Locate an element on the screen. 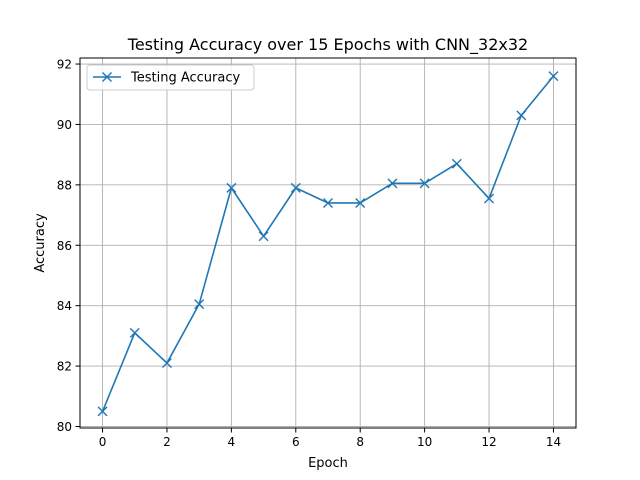 The width and height of the screenshot is (640, 480). legend-box is located at coordinates (170, 77).